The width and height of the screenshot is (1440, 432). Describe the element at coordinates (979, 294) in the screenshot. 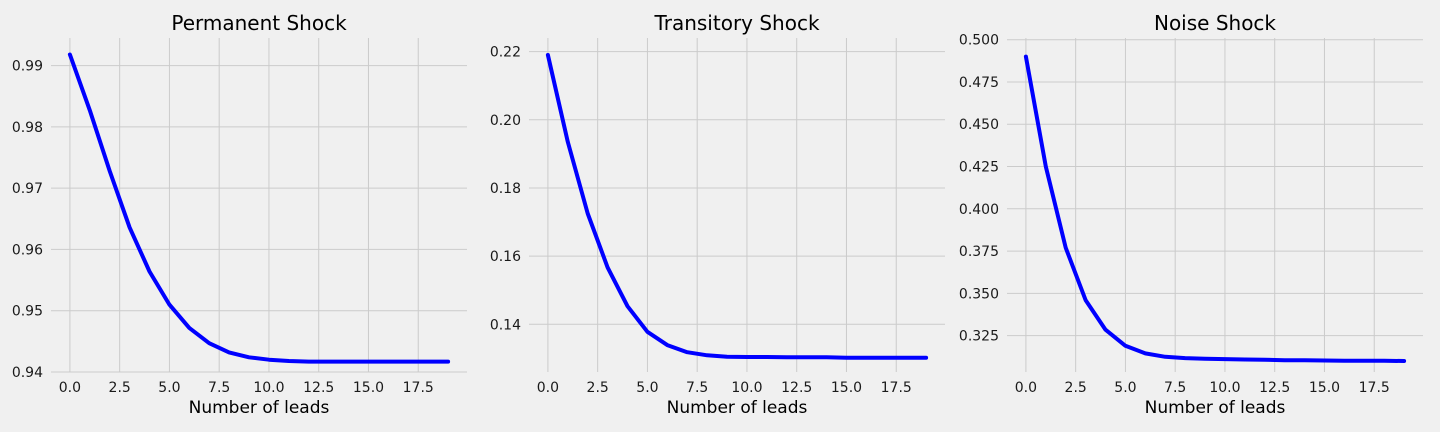

I see `y-tick-label: 0.350` at that location.